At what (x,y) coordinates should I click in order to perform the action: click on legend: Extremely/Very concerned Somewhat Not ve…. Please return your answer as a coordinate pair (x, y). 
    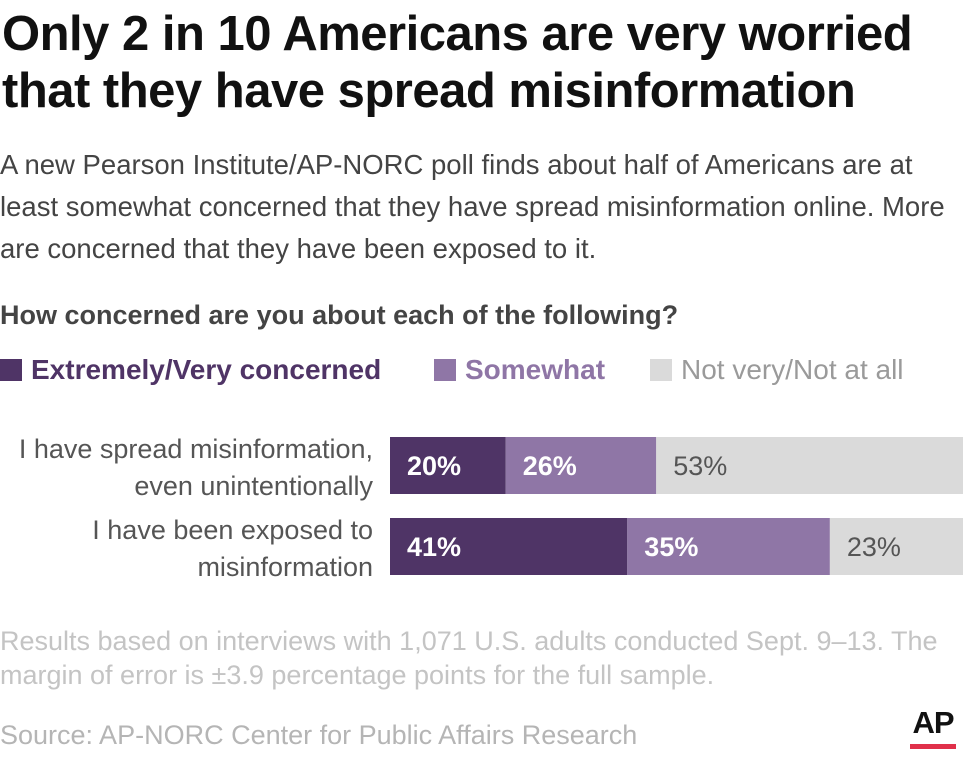
    Looking at the image, I should click on (483, 370).